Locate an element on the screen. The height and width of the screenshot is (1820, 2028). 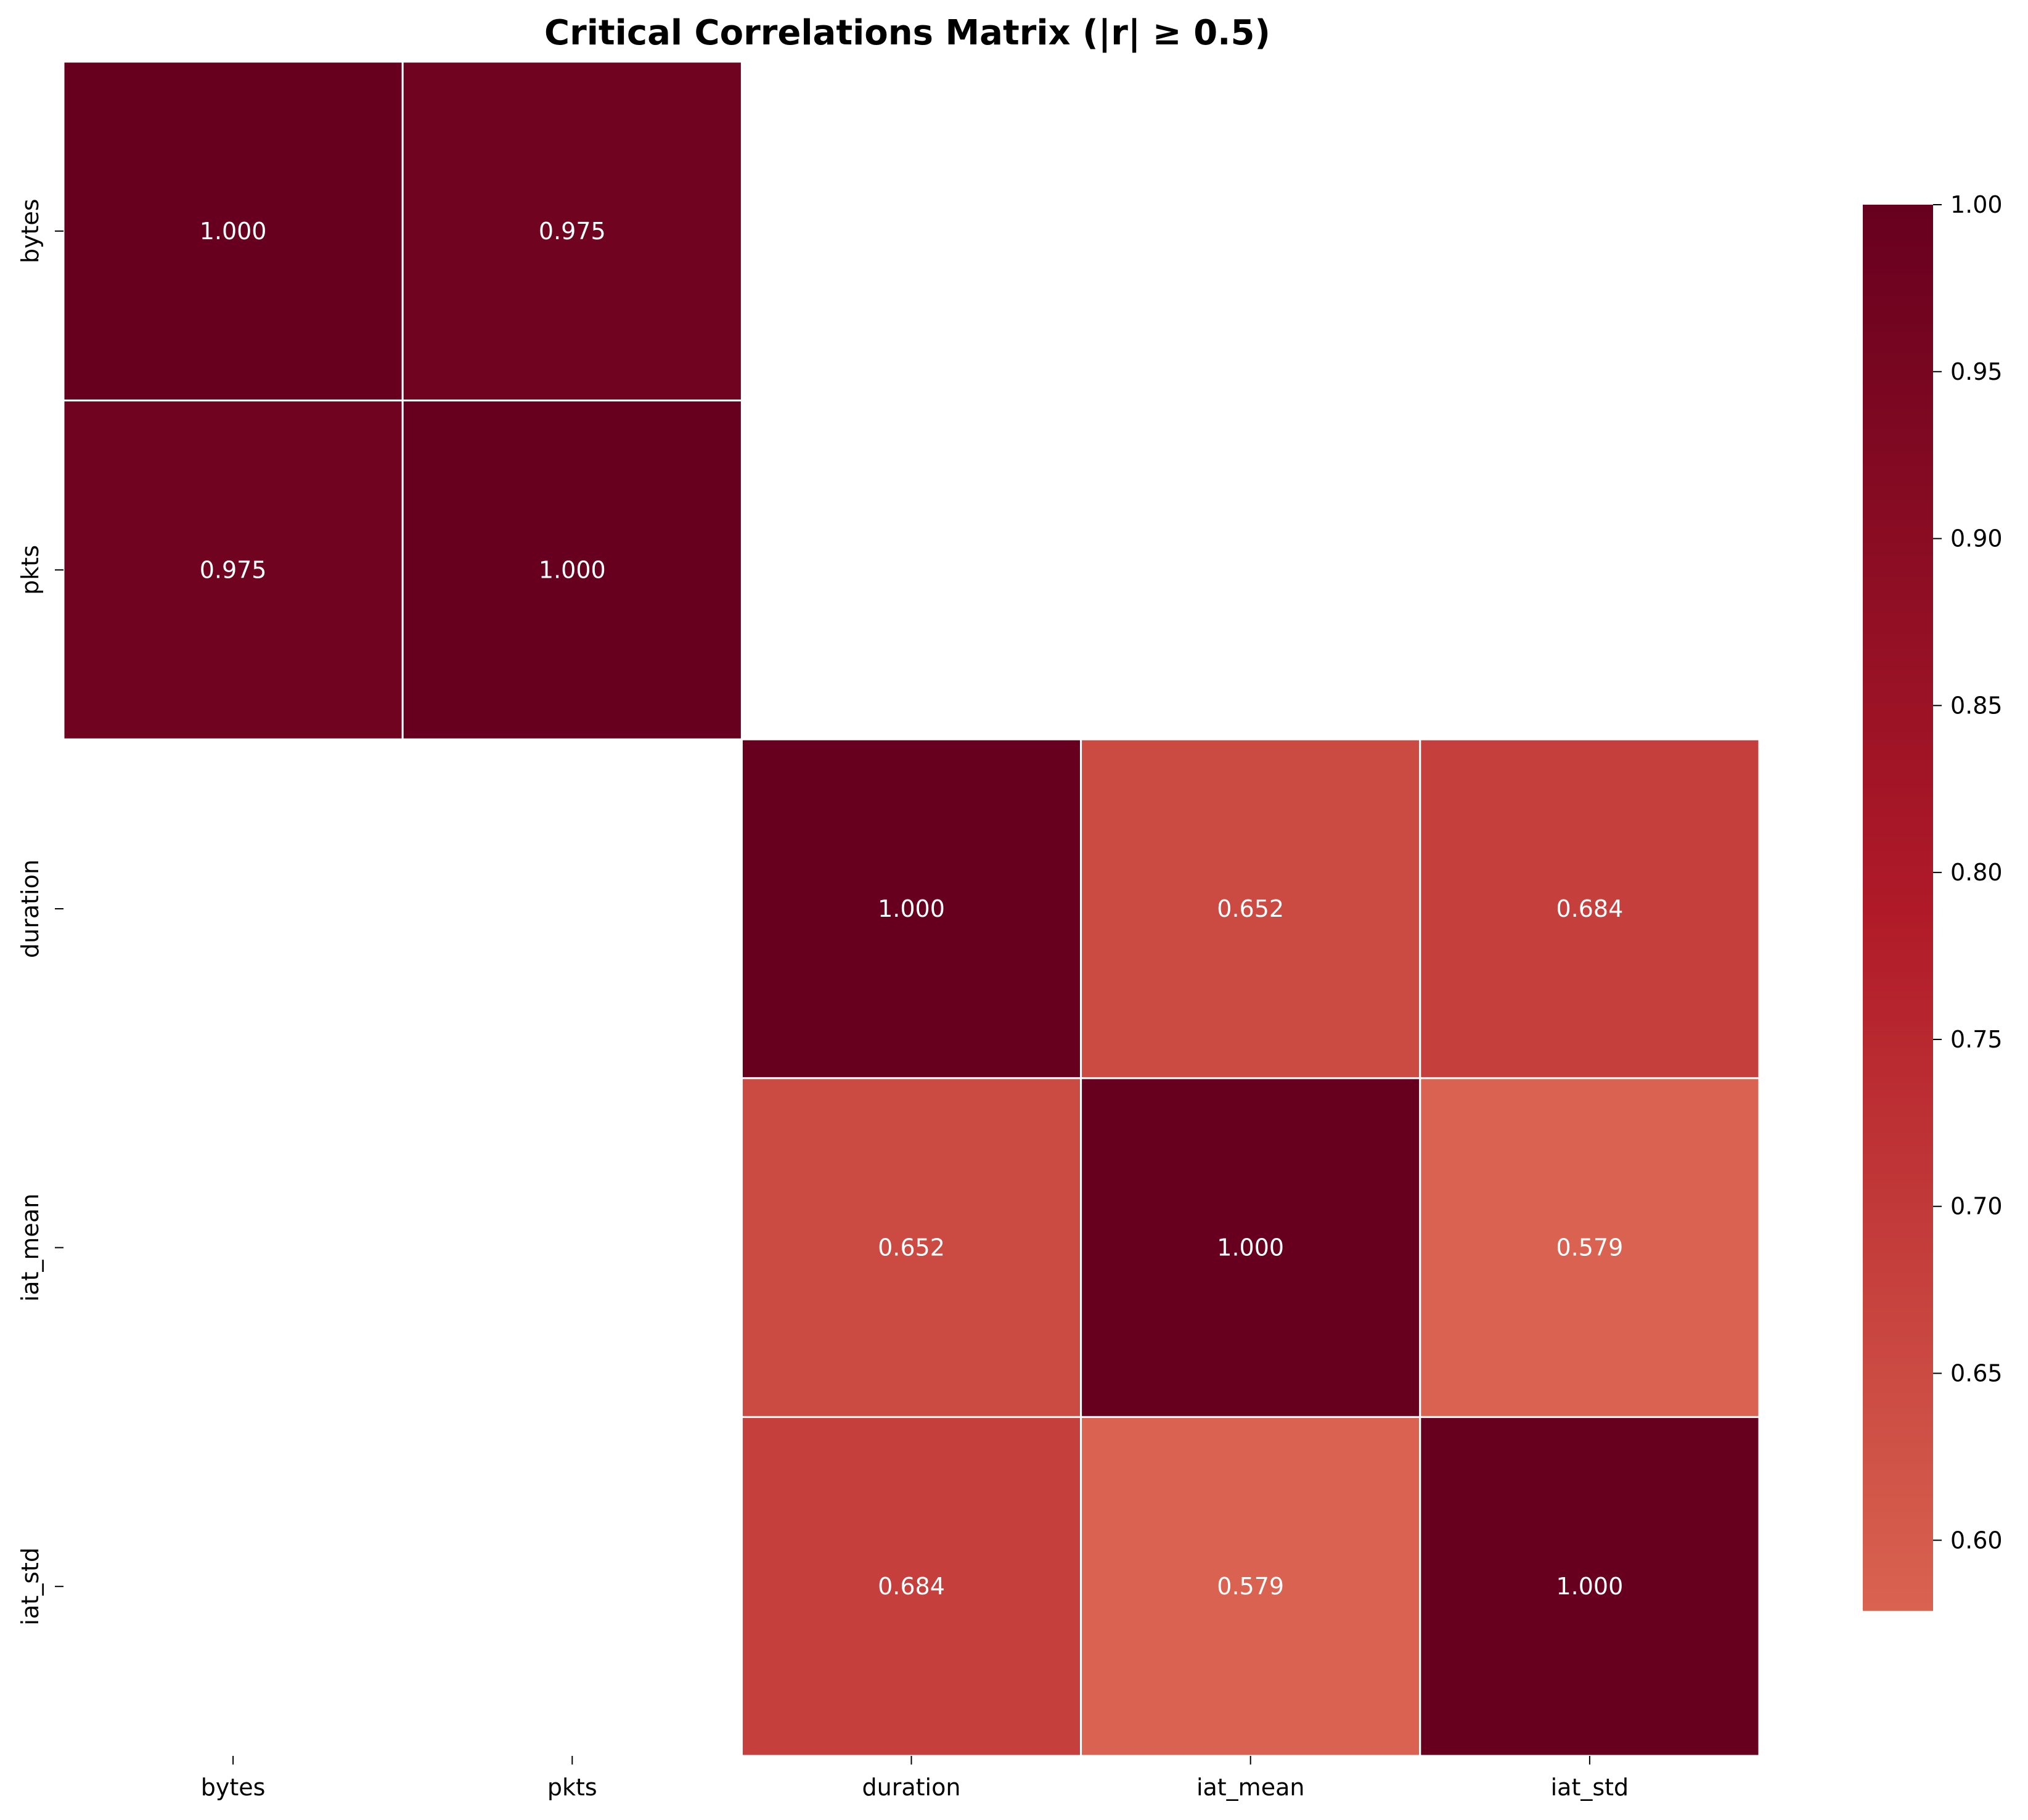
colorbar-tick-label: 0.70 is located at coordinates (1976, 1206).